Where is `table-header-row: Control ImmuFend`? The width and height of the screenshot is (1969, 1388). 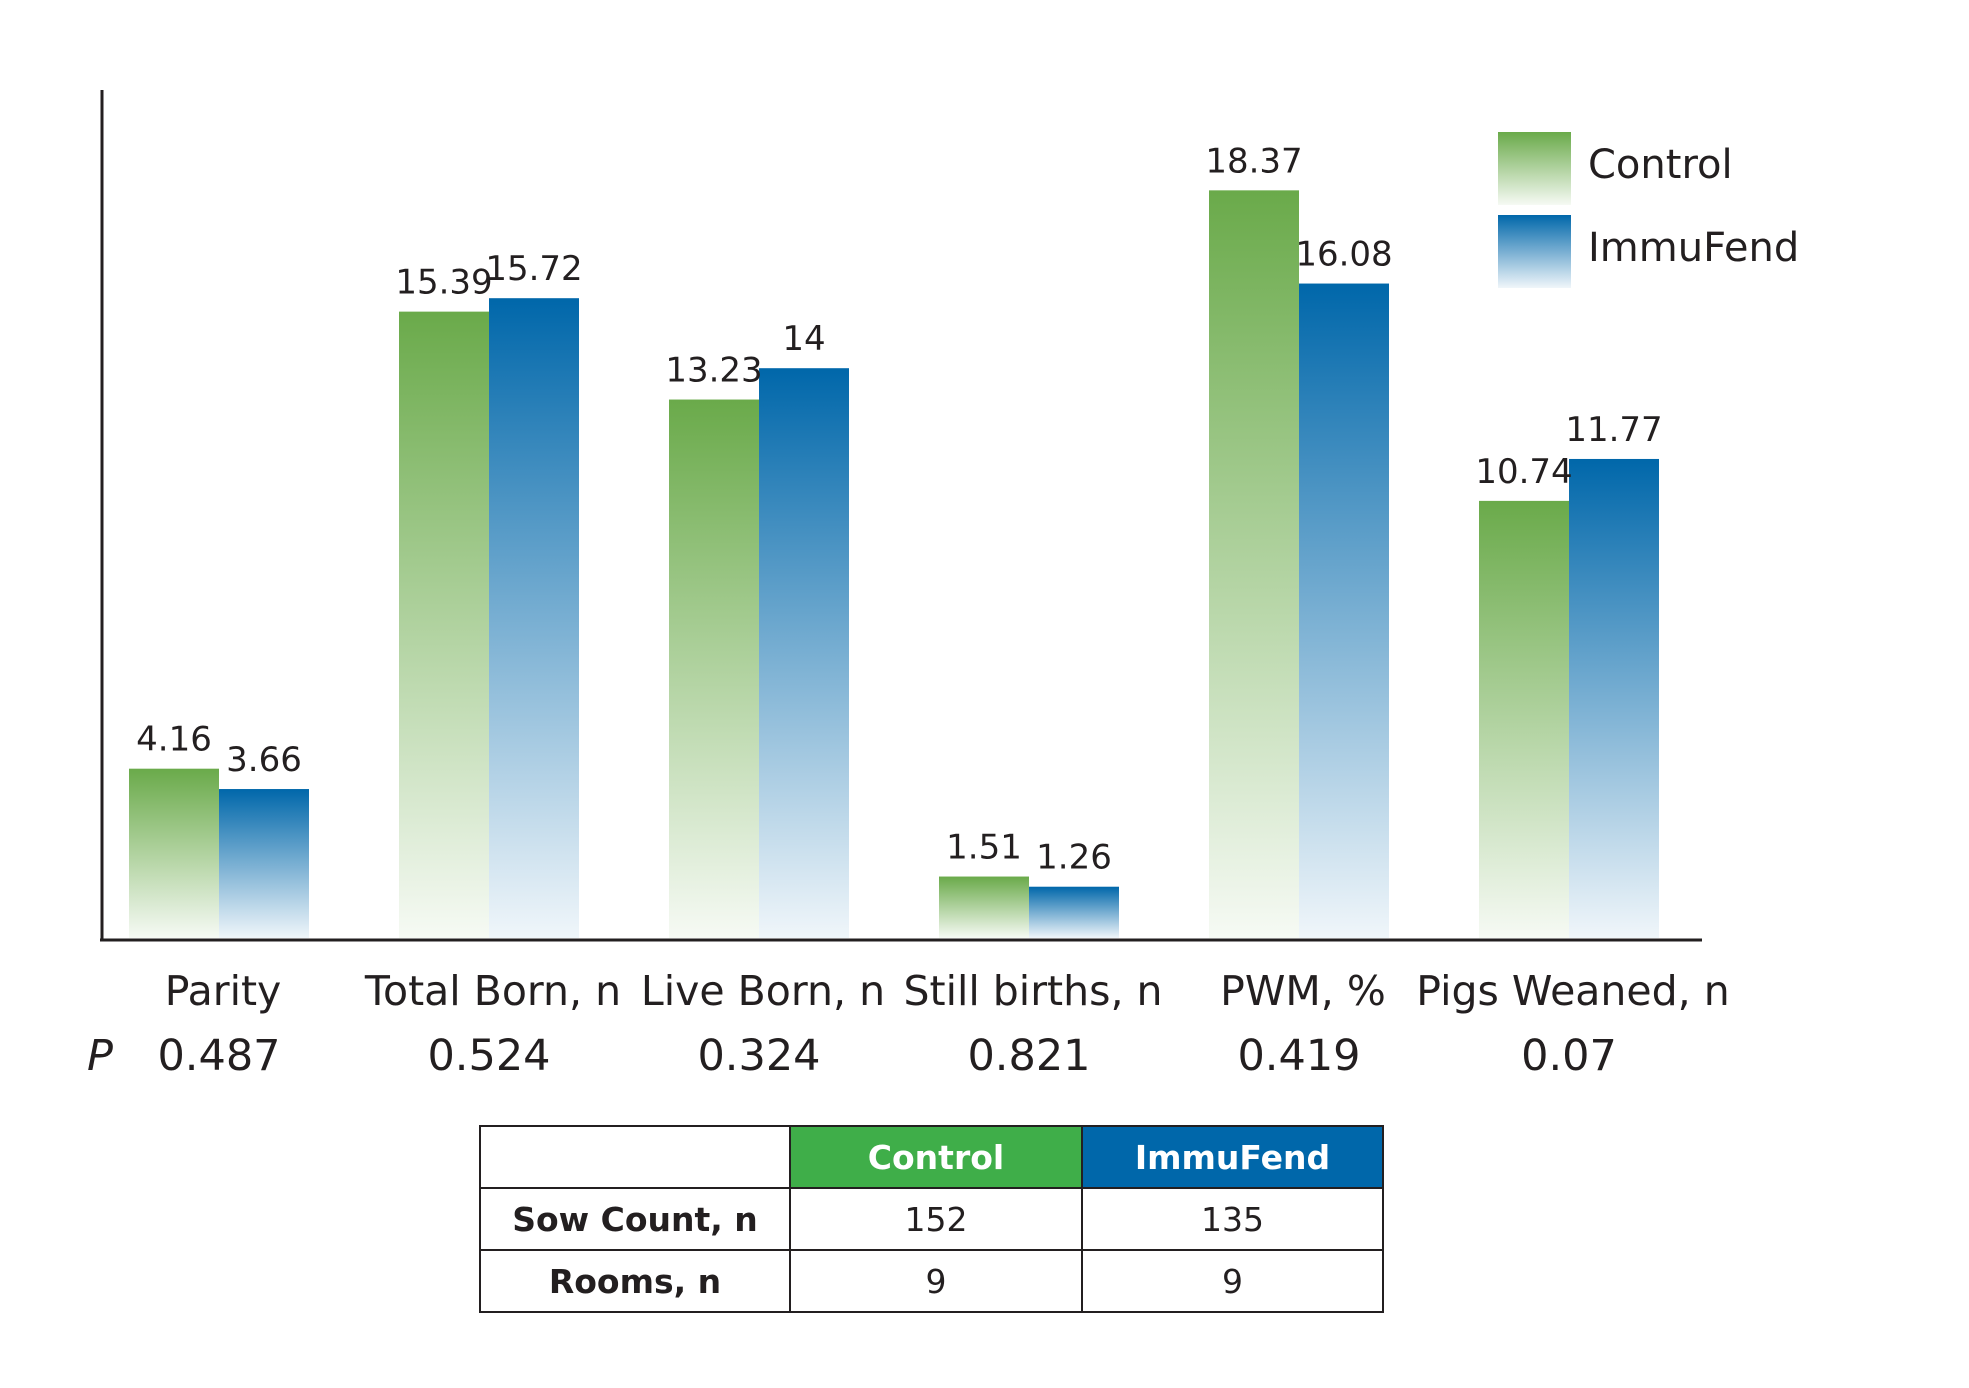
table-header-row: Control ImmuFend is located at coordinates (931, 1157).